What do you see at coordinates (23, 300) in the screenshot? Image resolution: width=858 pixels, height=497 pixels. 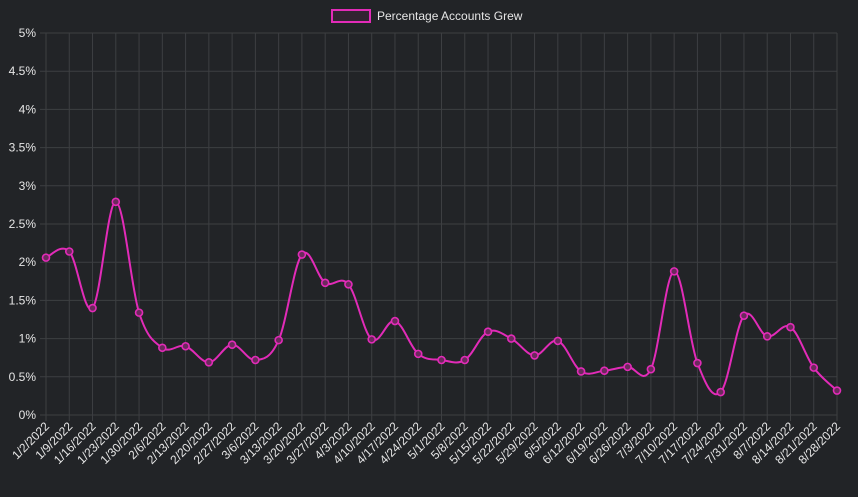 I see `y-tick-label: 1.5%` at bounding box center [23, 300].